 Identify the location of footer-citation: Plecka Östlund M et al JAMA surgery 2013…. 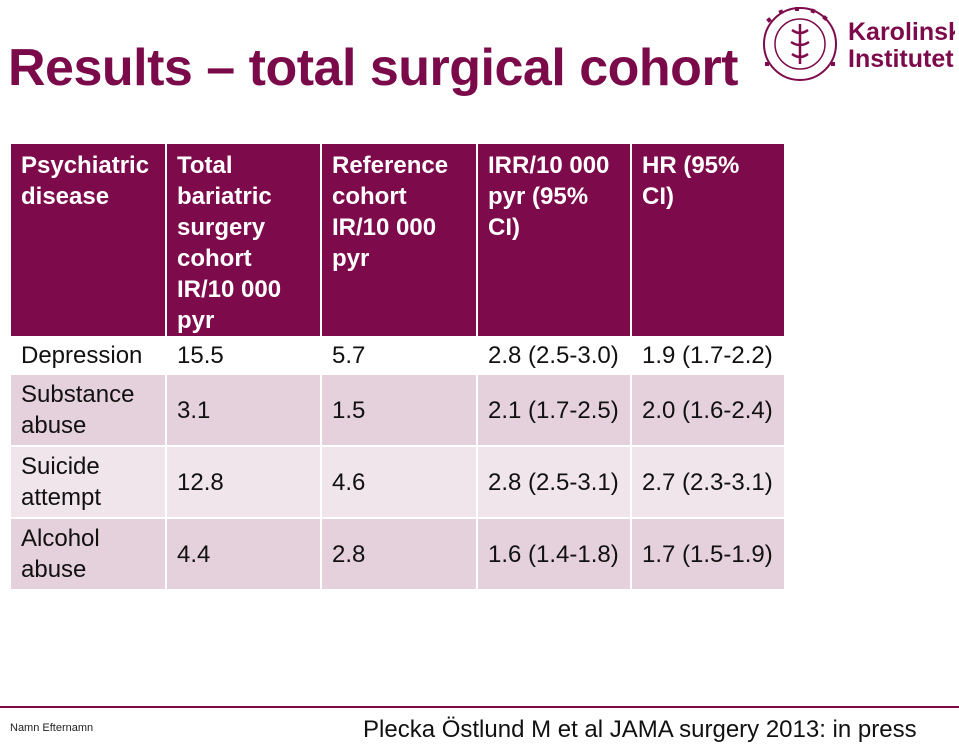
(640, 729).